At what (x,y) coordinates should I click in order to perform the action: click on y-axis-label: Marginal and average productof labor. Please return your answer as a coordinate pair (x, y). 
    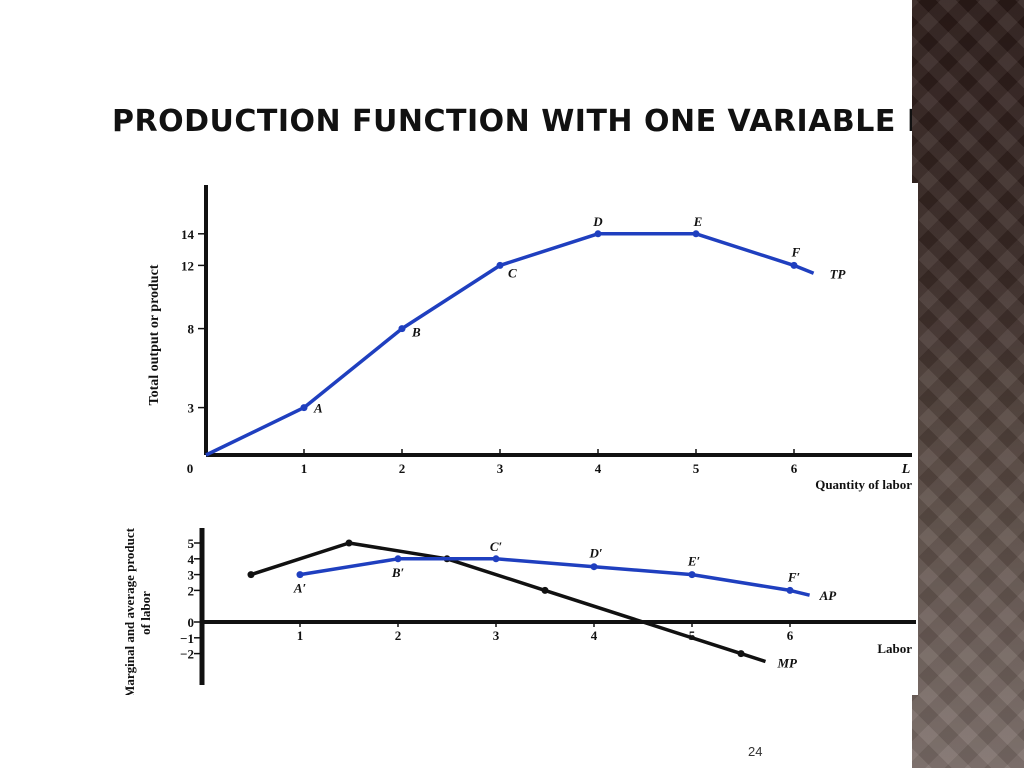
    Looking at the image, I should click on (137, 611).